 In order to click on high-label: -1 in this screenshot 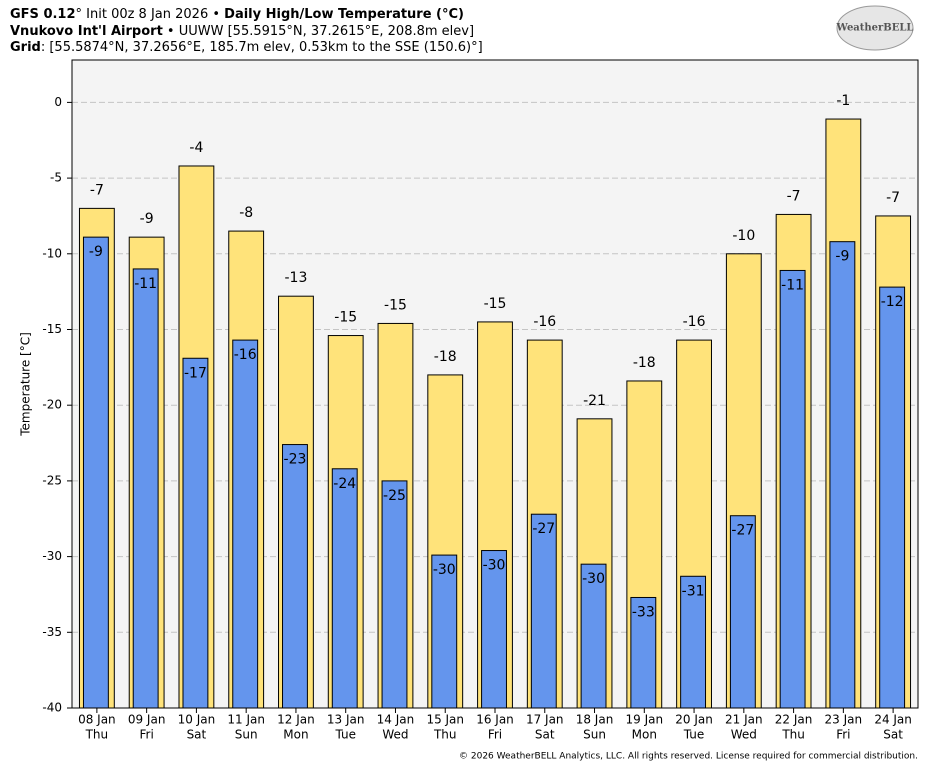, I will do `click(843, 101)`.